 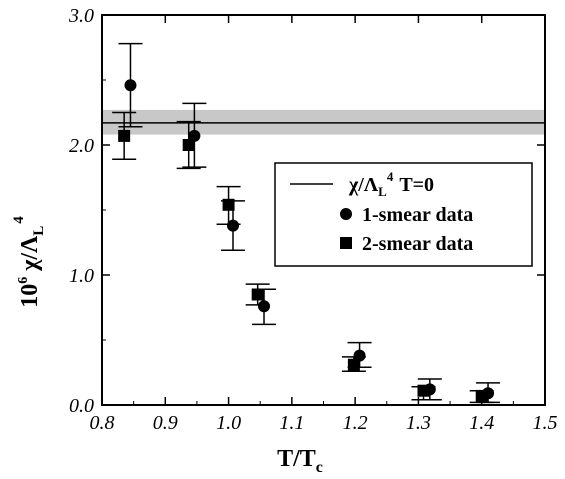 What do you see at coordinates (102, 423) in the screenshot?
I see `x-tick-label: 0.8` at bounding box center [102, 423].